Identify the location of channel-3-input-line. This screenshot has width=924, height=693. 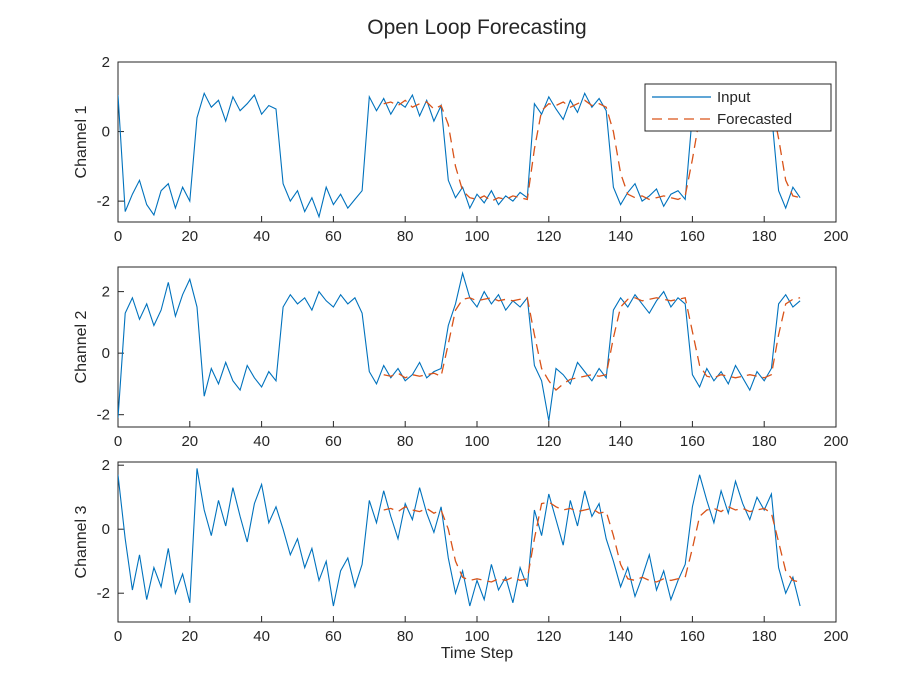
(459, 537).